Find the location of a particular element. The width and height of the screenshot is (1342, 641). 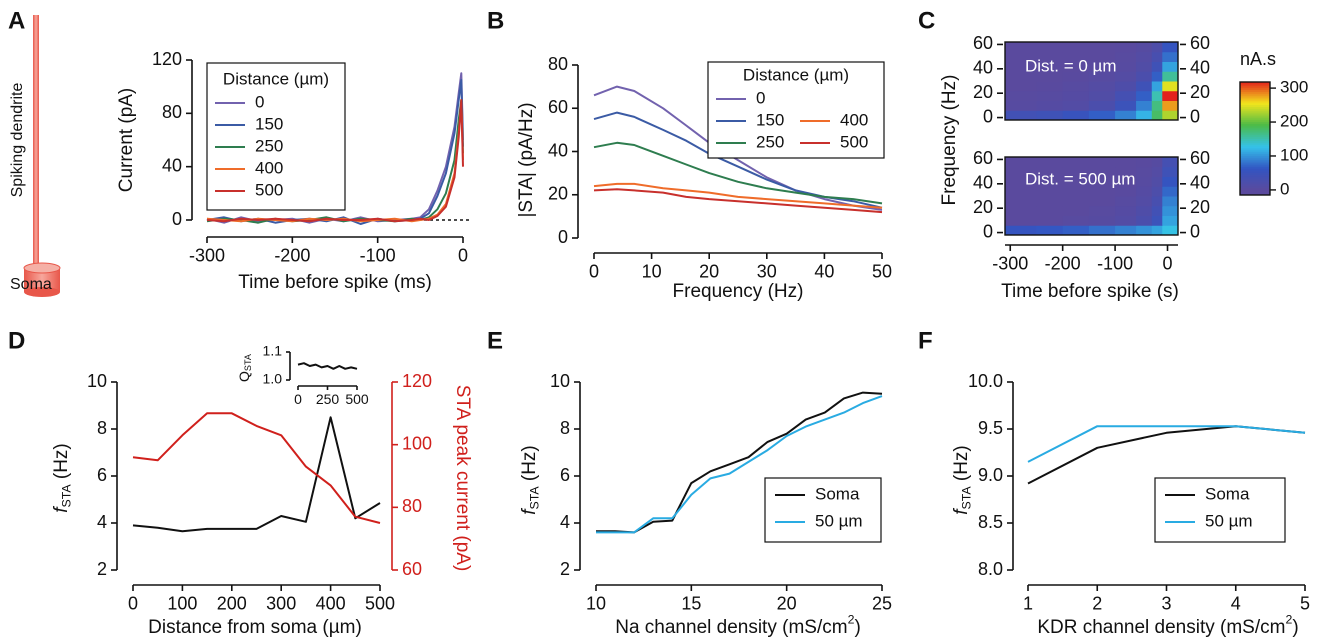

heatmap-frame is located at coordinates (1091, 196).